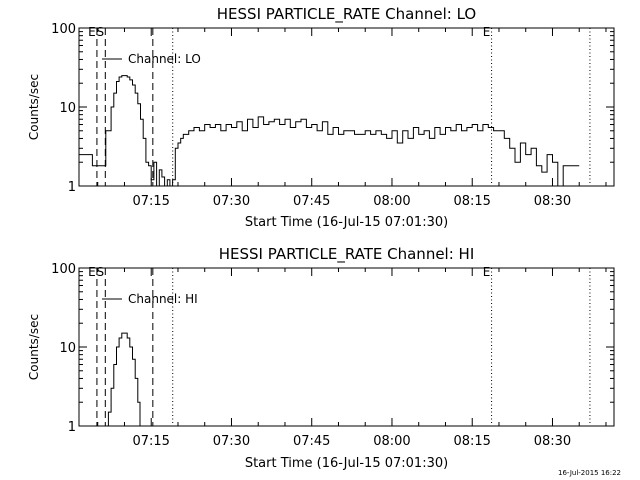 The height and width of the screenshot is (480, 640). Describe the element at coordinates (164, 59) in the screenshot. I see `legend-label: Channel: LO` at that location.